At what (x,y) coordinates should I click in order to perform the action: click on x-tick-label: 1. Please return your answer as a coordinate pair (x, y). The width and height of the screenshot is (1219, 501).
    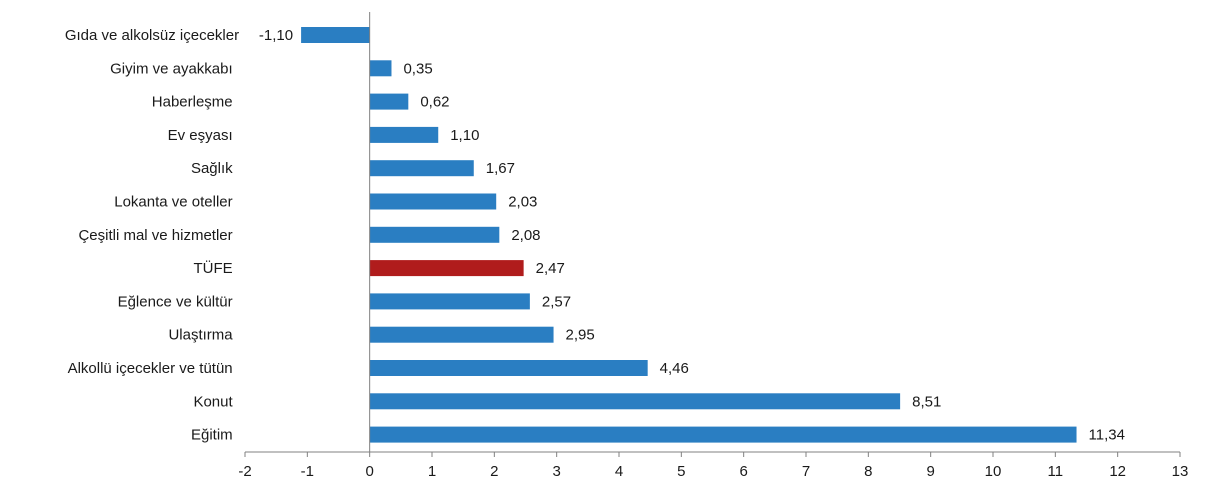
    Looking at the image, I should click on (432, 471).